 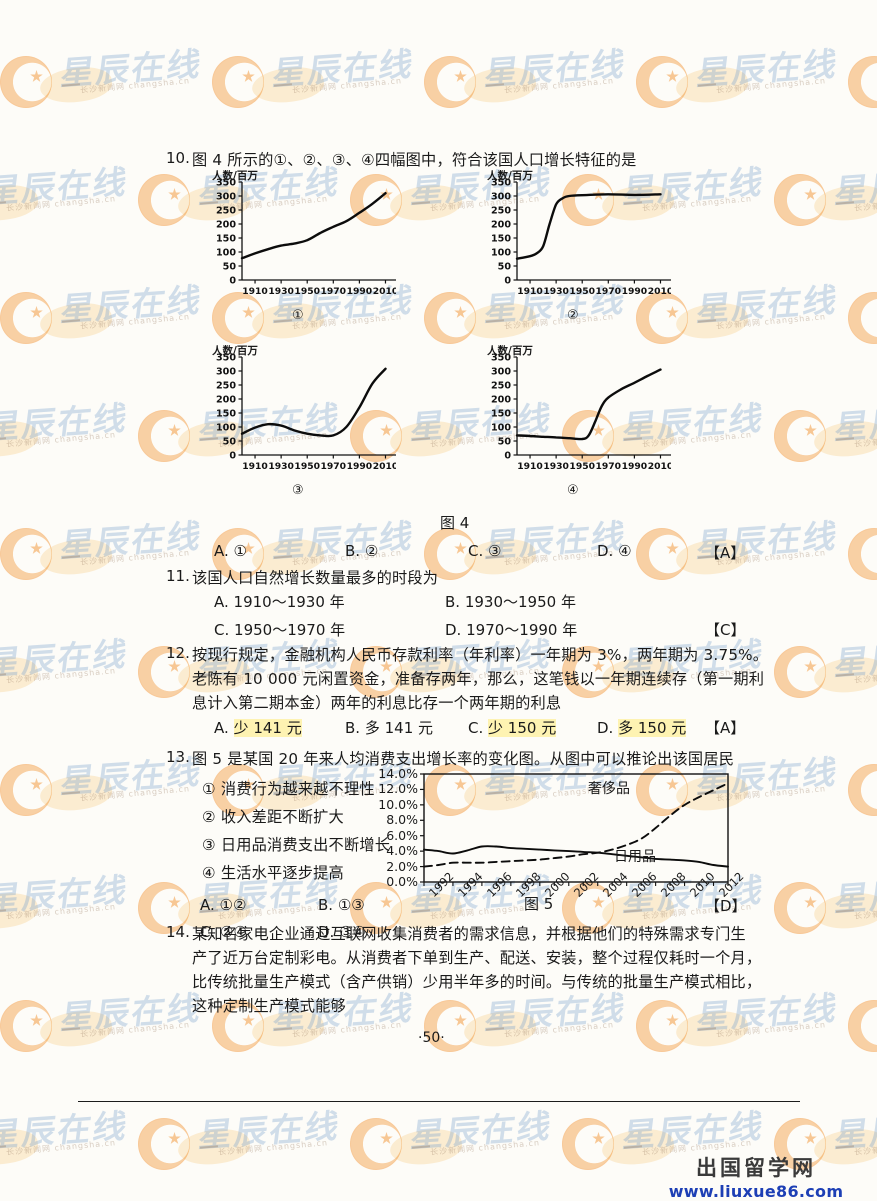 What do you see at coordinates (223, 905) in the screenshot?
I see `q13-option-a: A. ①②` at bounding box center [223, 905].